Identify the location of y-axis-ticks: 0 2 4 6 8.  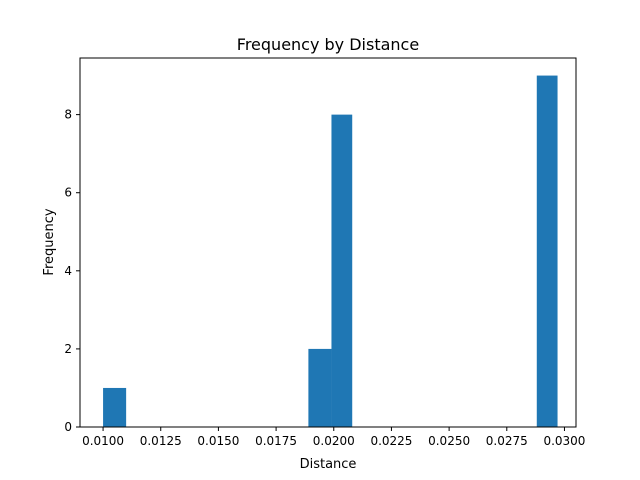
(72, 271).